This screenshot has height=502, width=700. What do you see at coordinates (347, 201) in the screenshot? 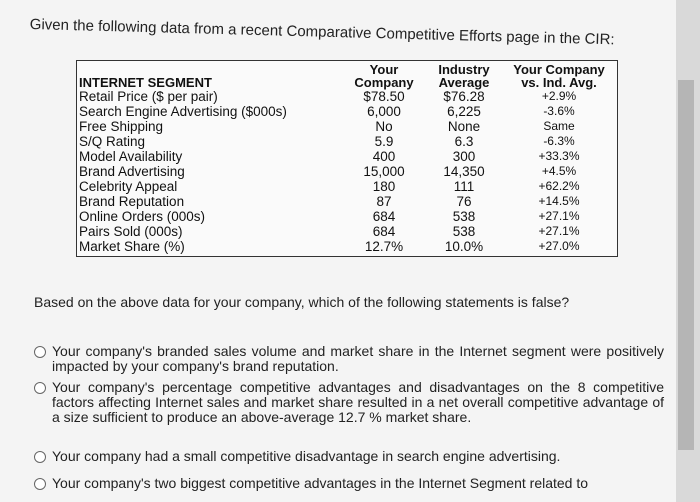
I see `table-row: Brand Reputation 87 76 +14.5%` at bounding box center [347, 201].